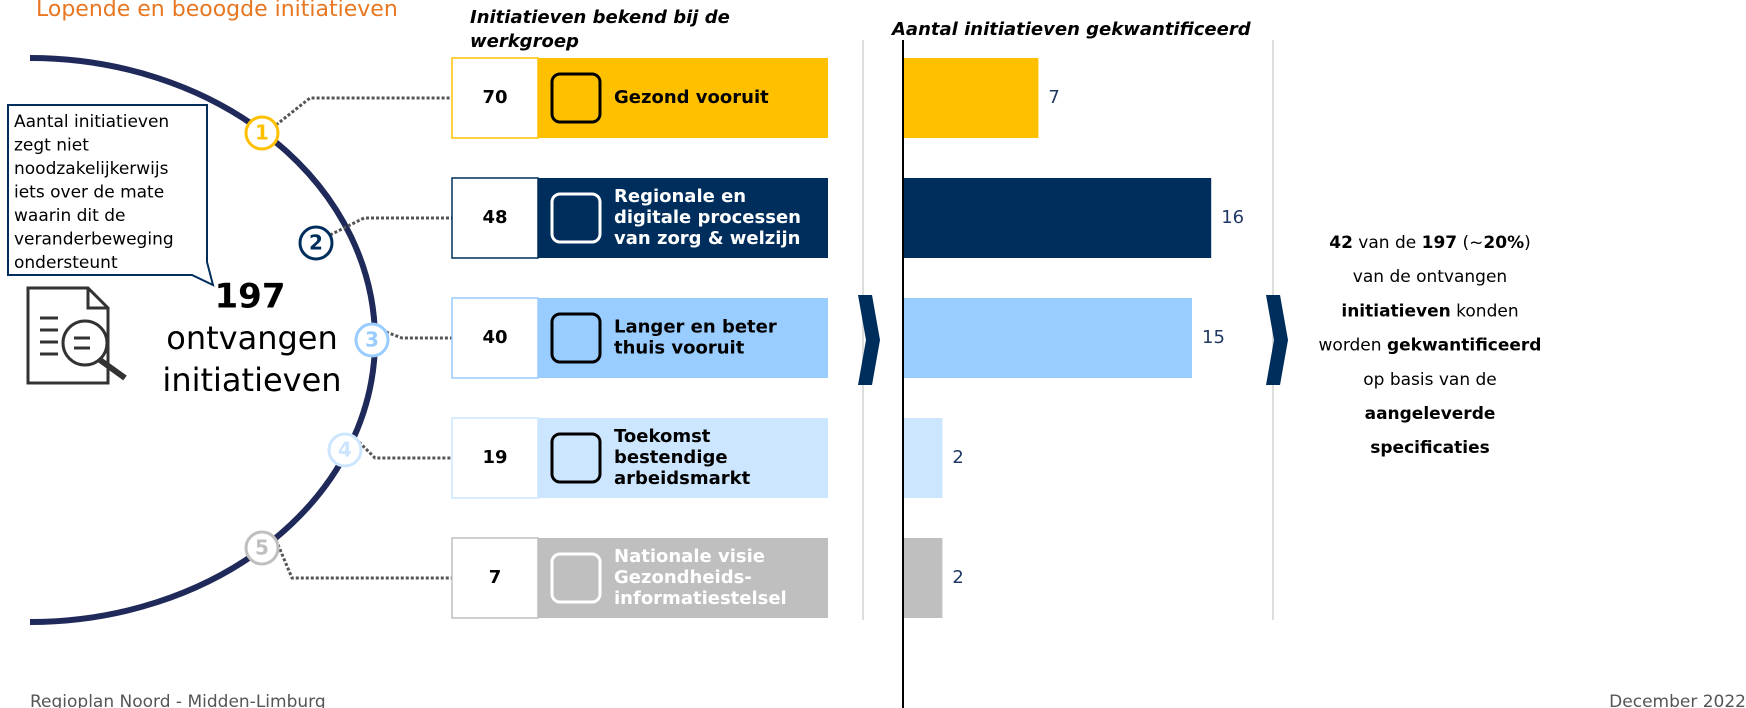  I want to click on summary-line: initiatieven konden, so click(1429, 311).